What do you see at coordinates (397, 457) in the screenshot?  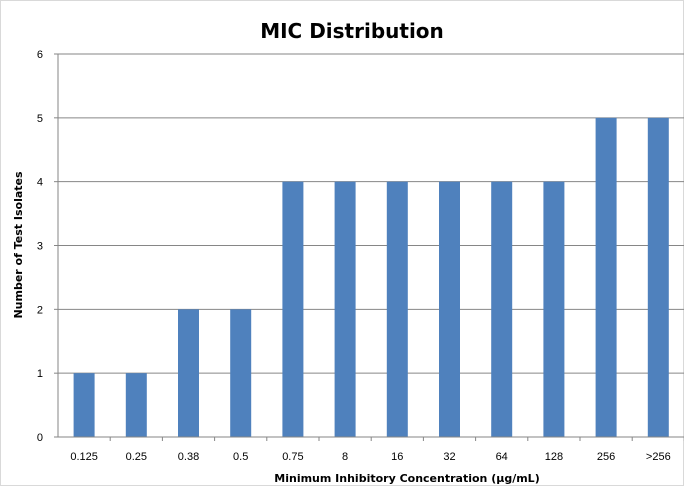 I see `x-tick-label: 16` at bounding box center [397, 457].